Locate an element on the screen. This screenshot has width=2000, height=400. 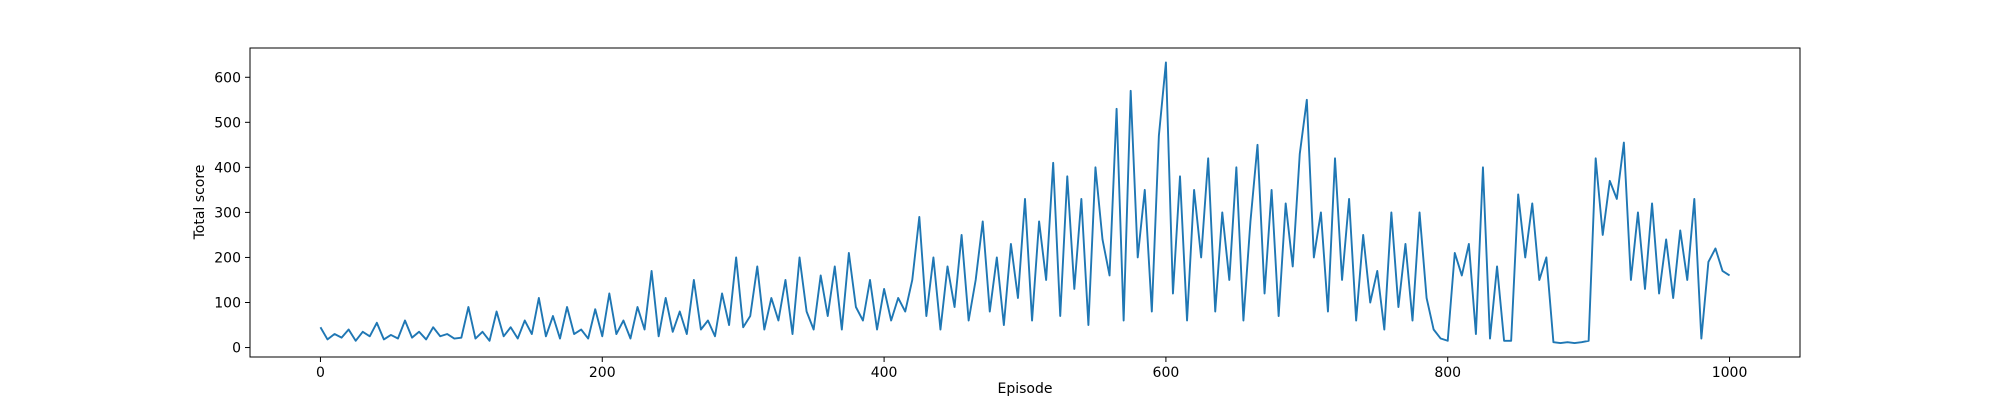
y-axis-label: Total score is located at coordinates (200, 203).